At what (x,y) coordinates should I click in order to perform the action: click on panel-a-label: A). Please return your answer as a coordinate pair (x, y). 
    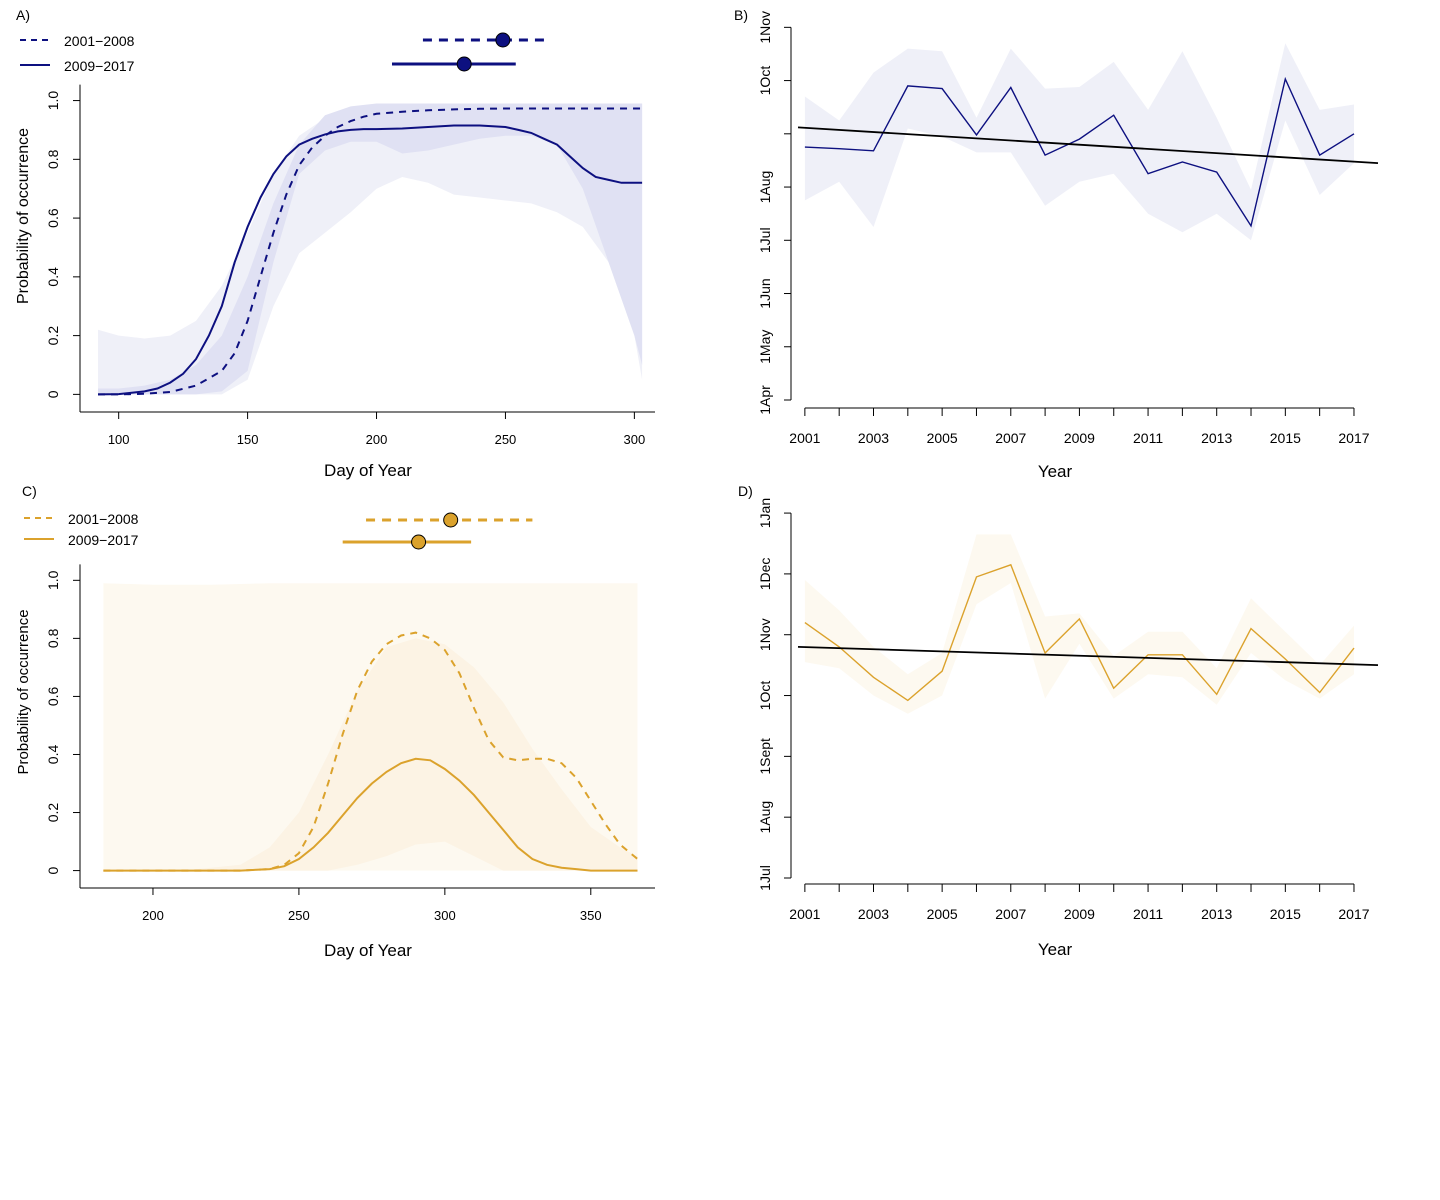
    Looking at the image, I should click on (23, 15).